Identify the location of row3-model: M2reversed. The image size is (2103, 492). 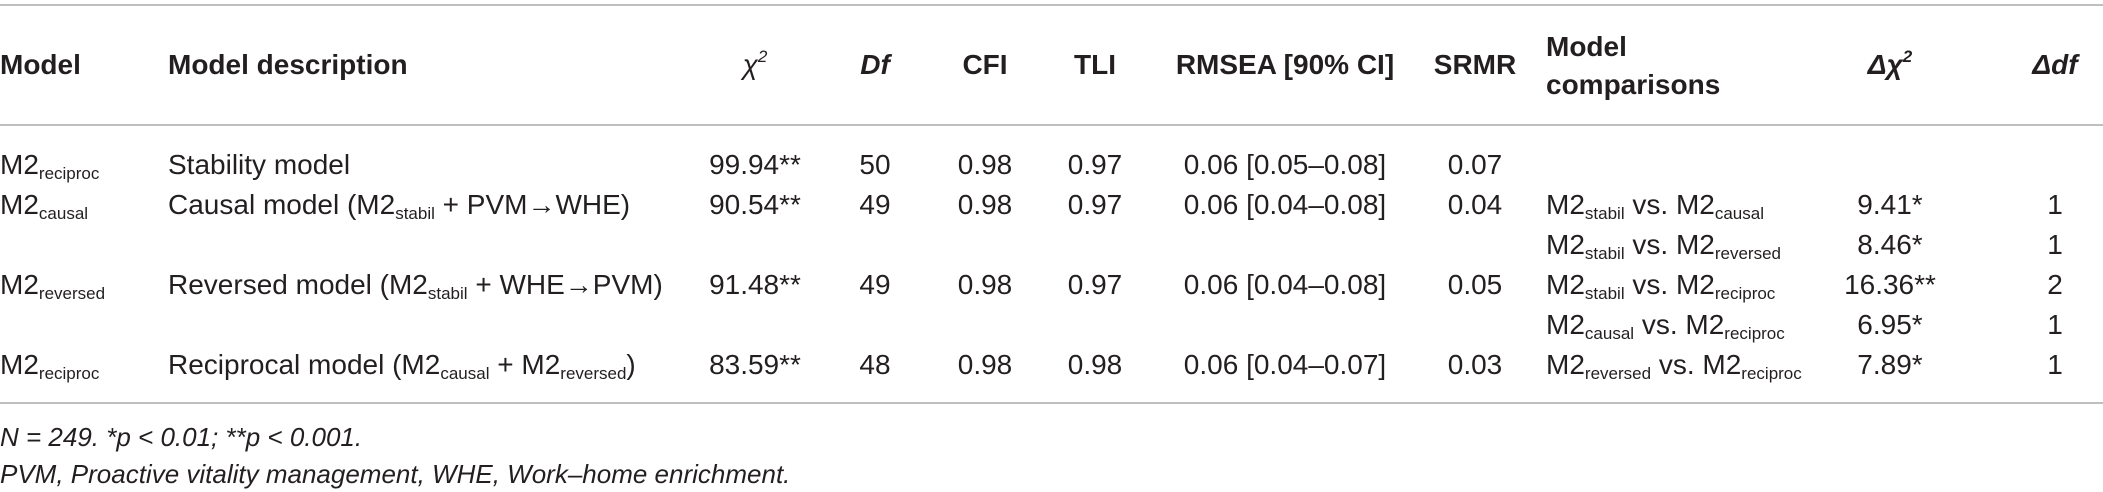
(52, 285).